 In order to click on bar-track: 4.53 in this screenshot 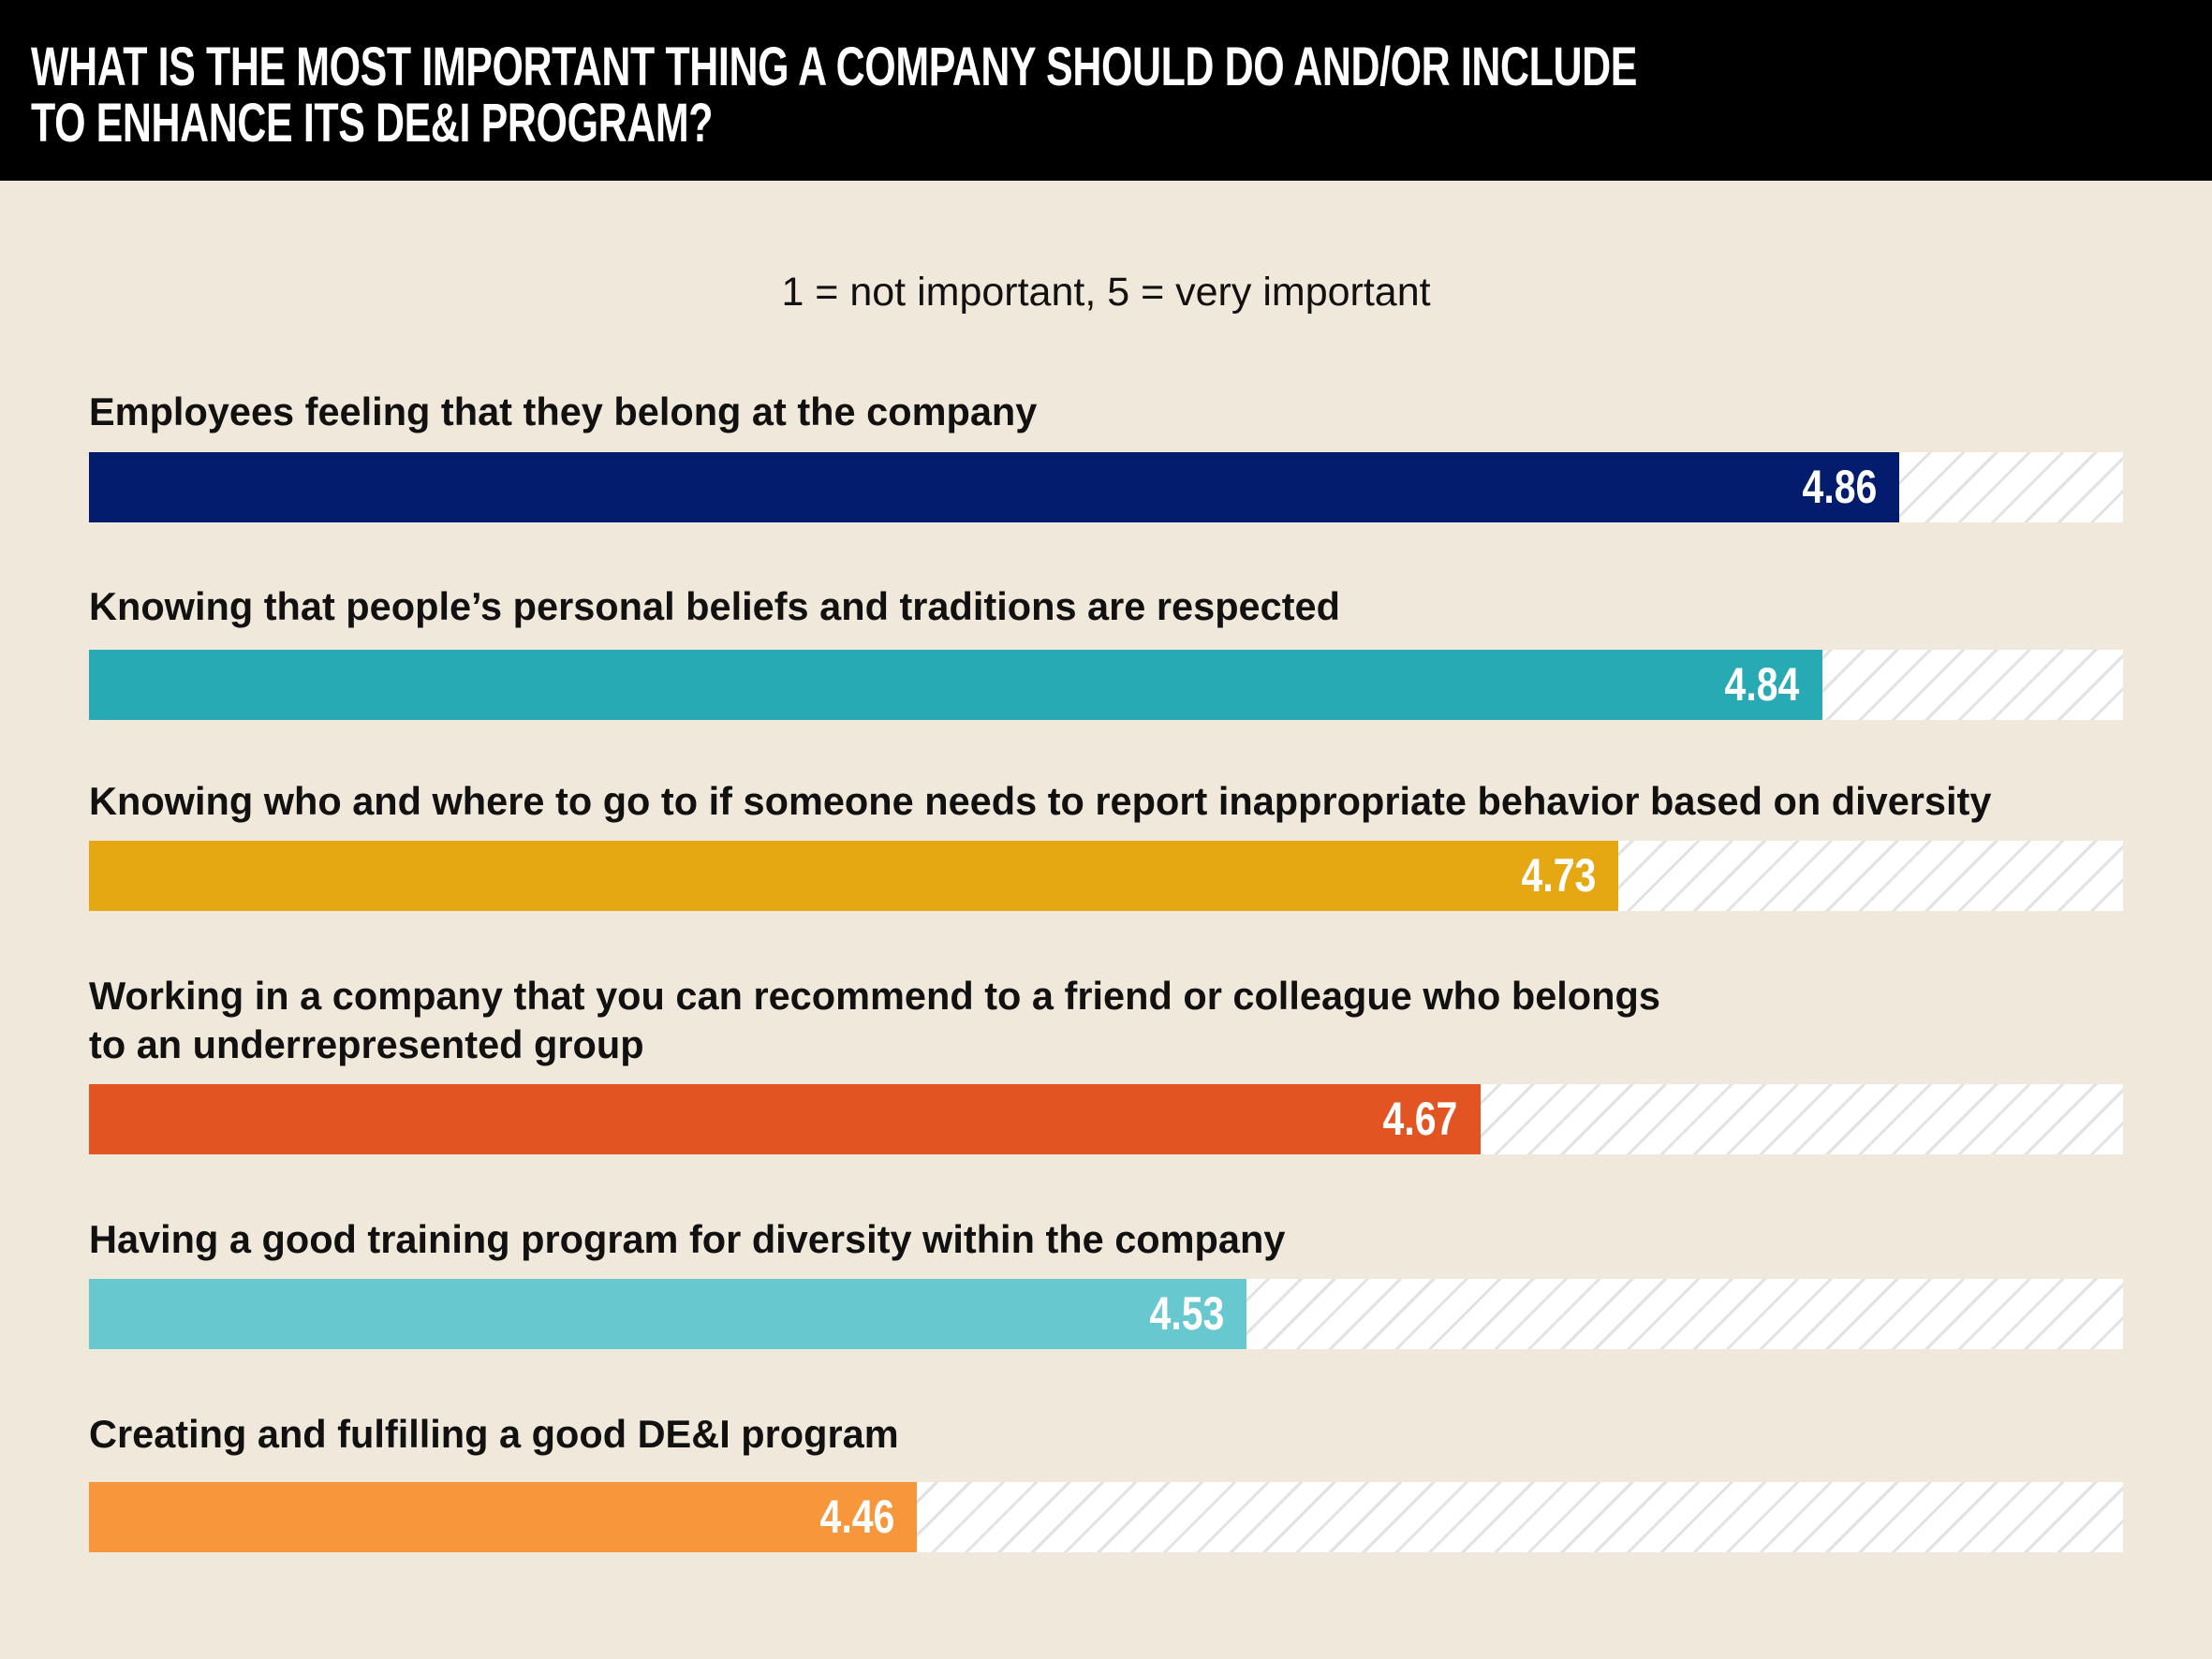, I will do `click(1106, 1314)`.